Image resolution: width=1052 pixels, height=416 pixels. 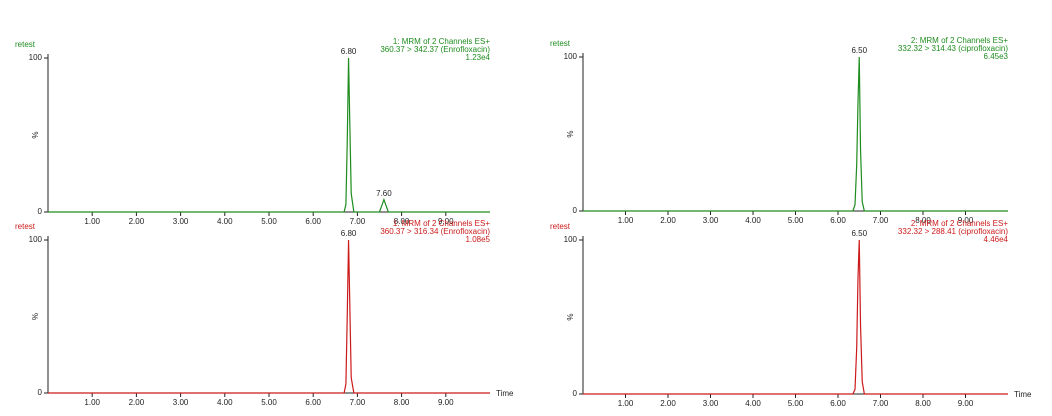 I want to click on trace-header: 4.46e4, so click(x=996, y=239).